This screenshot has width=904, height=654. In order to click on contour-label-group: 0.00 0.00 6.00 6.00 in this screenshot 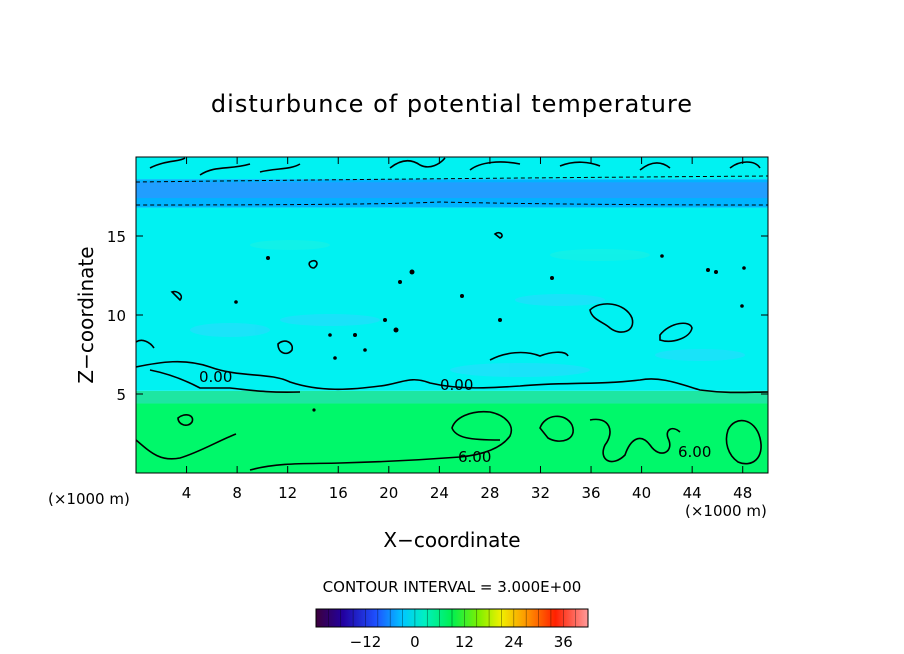, I will do `click(455, 417)`.